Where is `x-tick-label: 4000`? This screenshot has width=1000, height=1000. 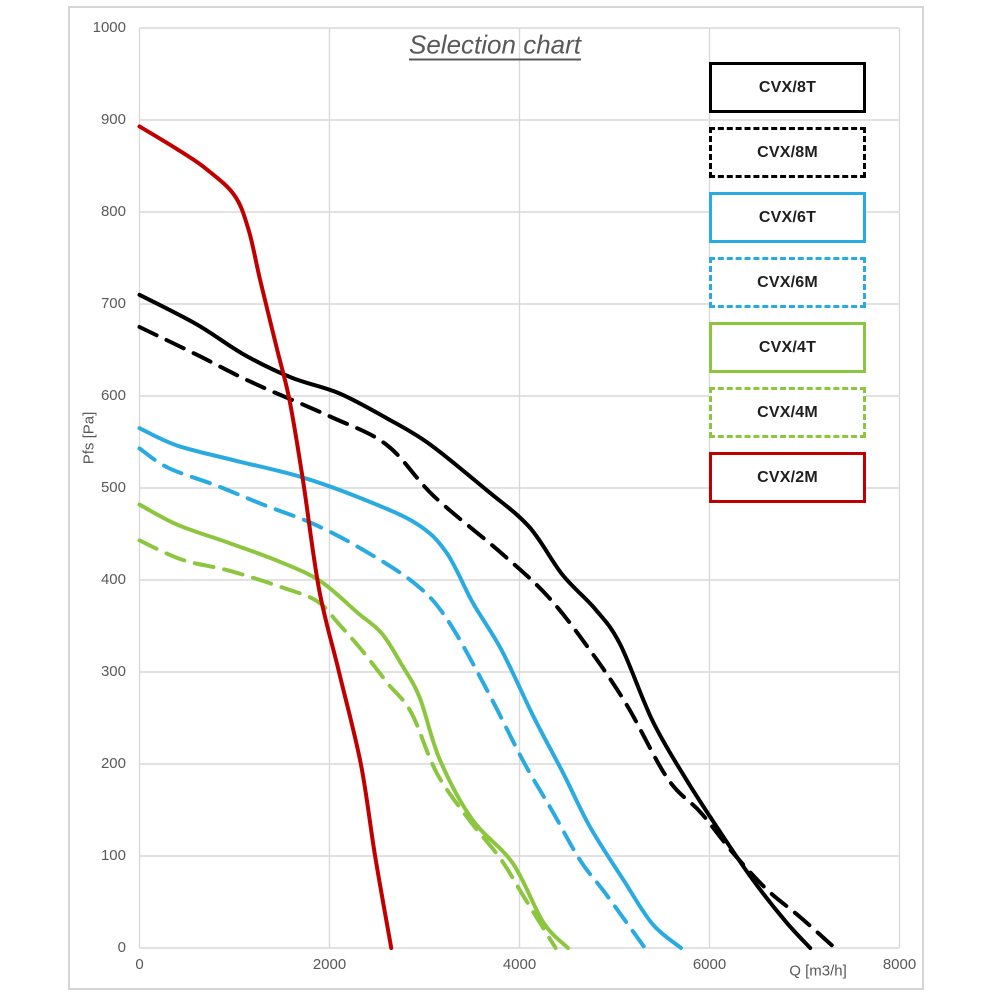
x-tick-label: 4000 is located at coordinates (519, 964).